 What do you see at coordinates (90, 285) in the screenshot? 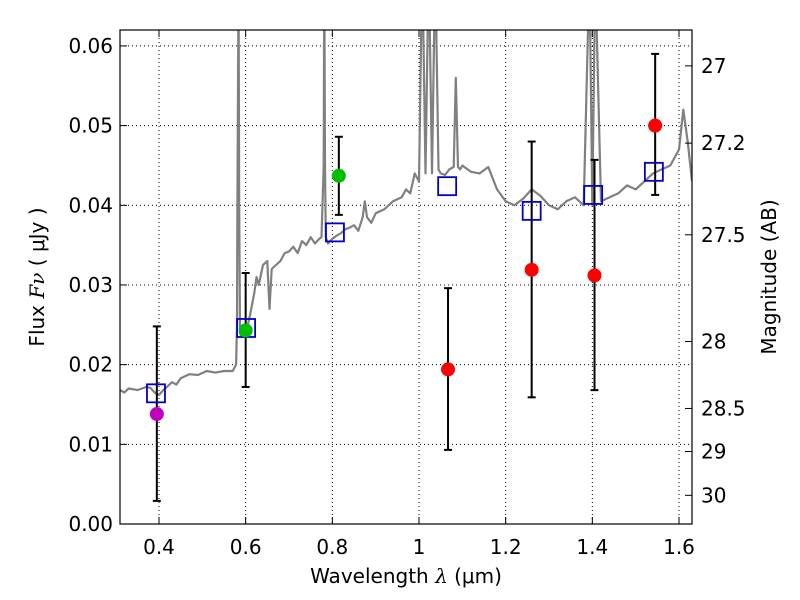
I see `y-tick-label: 0.03` at bounding box center [90, 285].